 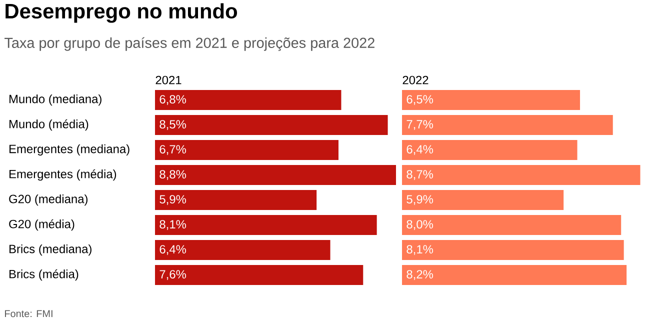 What do you see at coordinates (420, 125) in the screenshot?
I see `data-label: 7,7%` at bounding box center [420, 125].